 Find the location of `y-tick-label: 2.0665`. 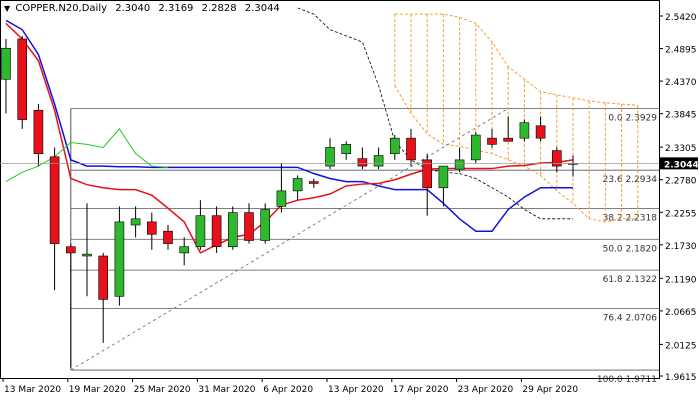

y-tick-label: 2.0665 is located at coordinates (681, 313).